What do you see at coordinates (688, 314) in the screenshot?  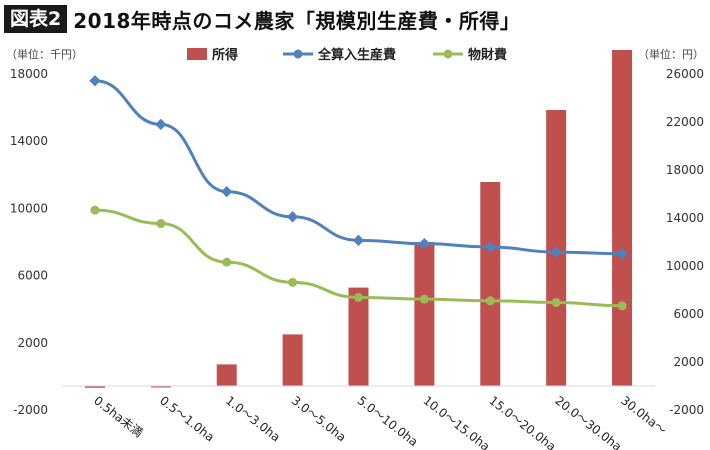 I see `right-tick-label: 6000` at bounding box center [688, 314].